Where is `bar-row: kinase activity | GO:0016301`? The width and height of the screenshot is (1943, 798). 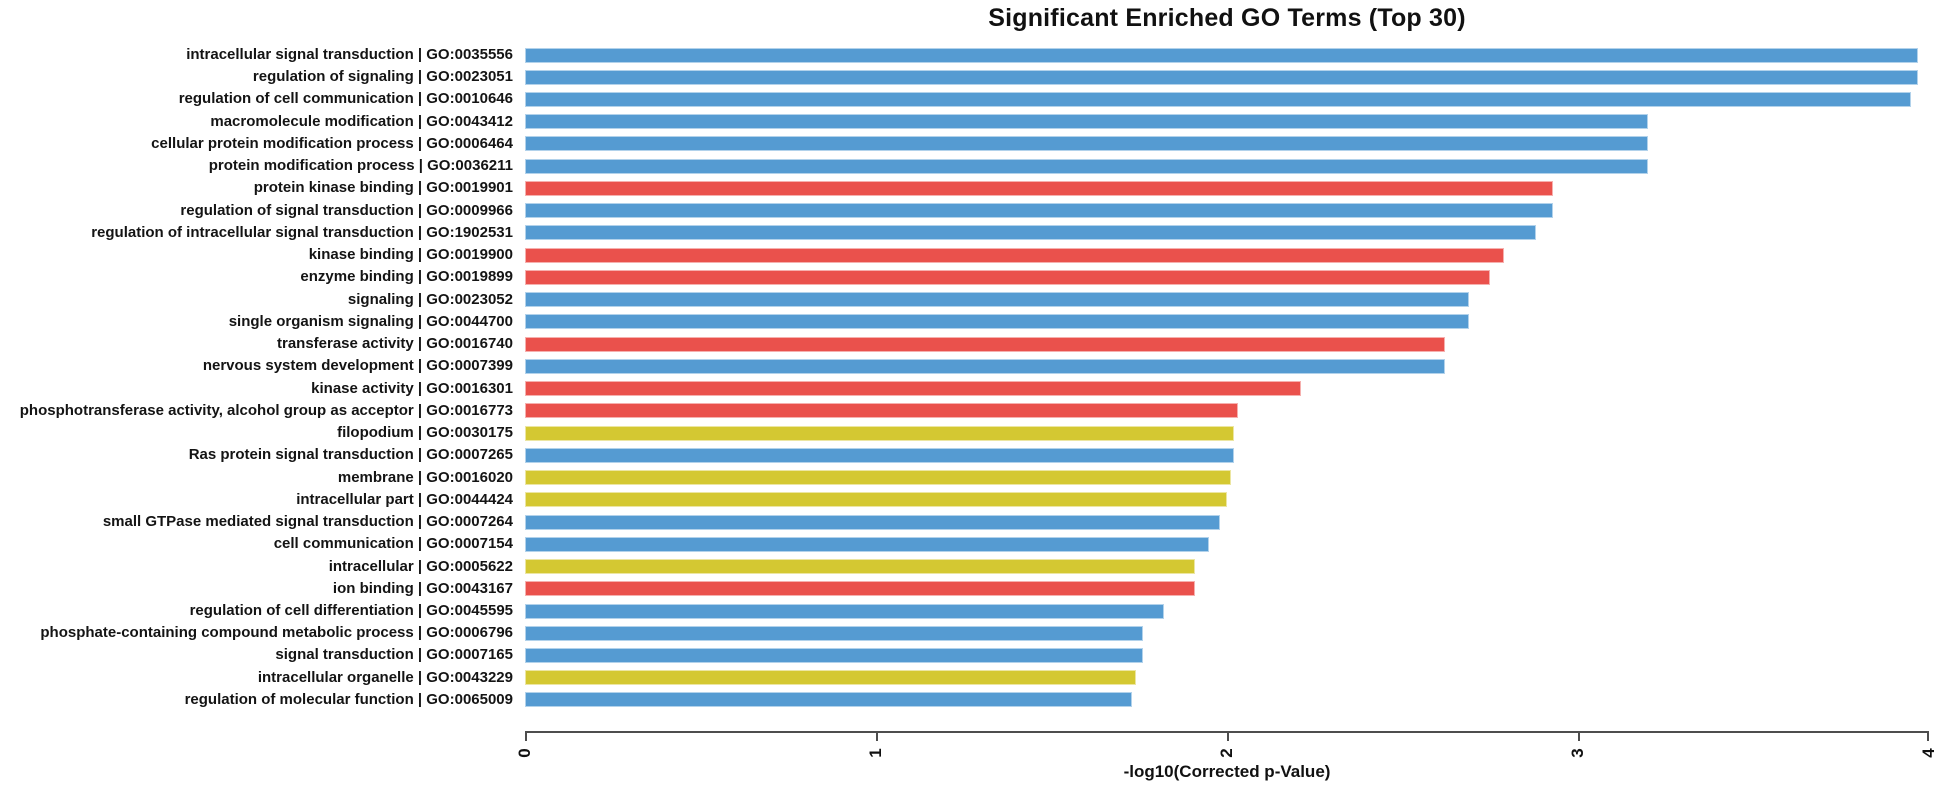
bar-row: kinase activity | GO:0016301 is located at coordinates (971, 389).